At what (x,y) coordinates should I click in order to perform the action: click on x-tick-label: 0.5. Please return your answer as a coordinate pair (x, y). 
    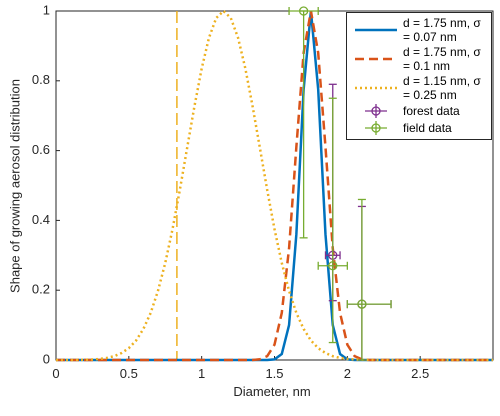
    Looking at the image, I should click on (129, 373).